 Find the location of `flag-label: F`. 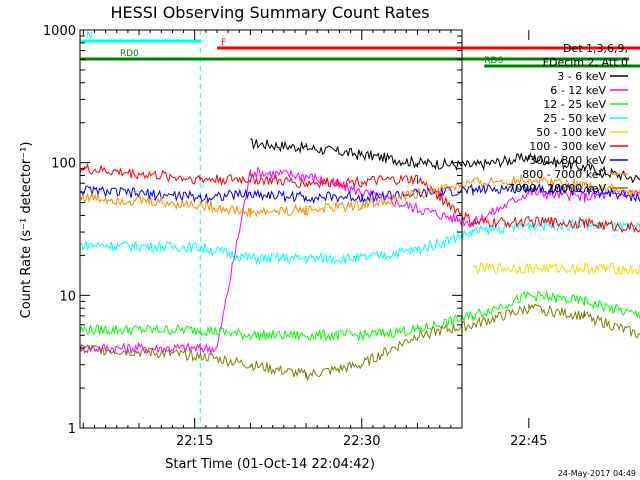

flag-label: F is located at coordinates (223, 43).